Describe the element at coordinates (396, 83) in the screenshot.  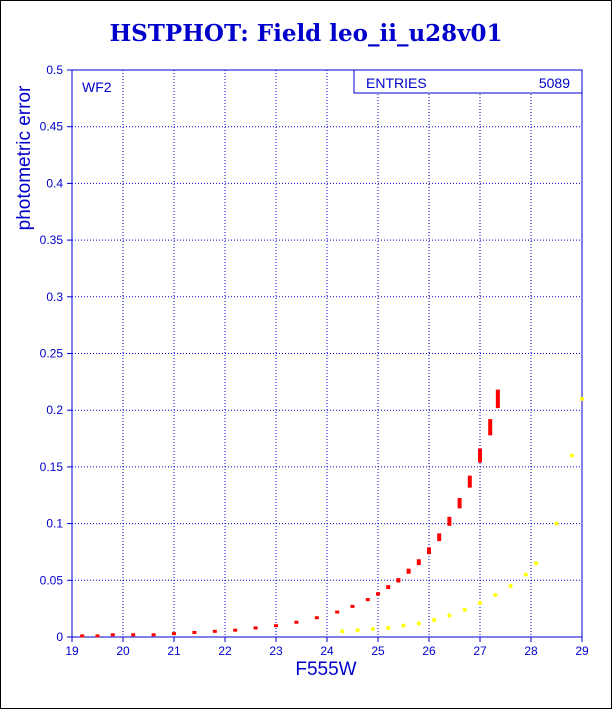
I see `stats-entries-label: ENTRIES` at that location.